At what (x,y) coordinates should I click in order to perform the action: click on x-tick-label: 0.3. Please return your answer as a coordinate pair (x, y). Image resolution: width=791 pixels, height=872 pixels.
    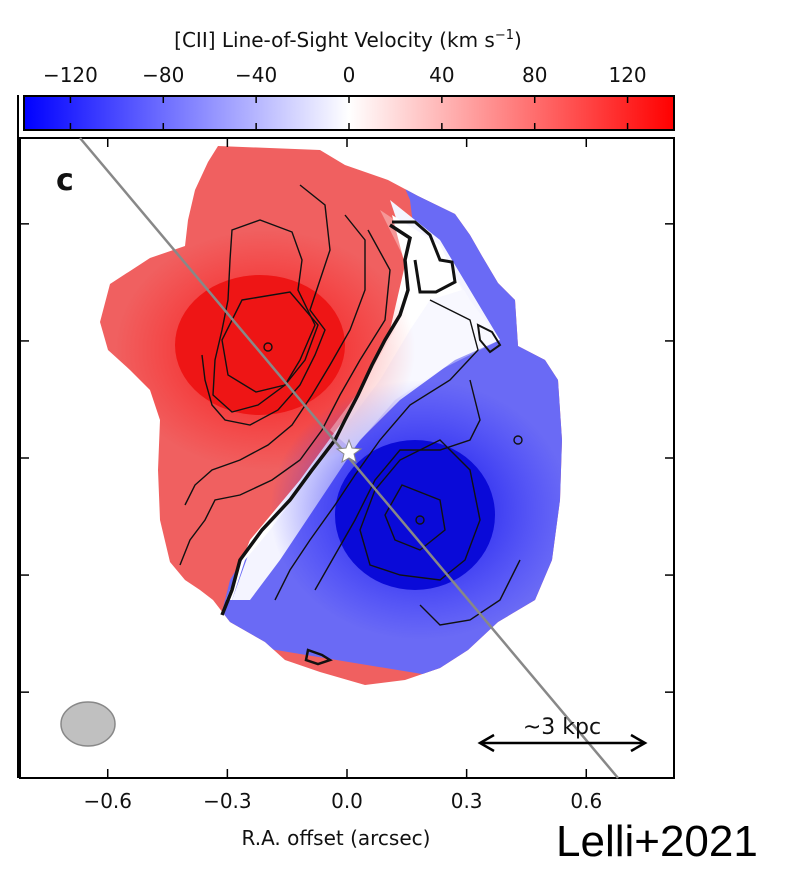
    Looking at the image, I should click on (467, 801).